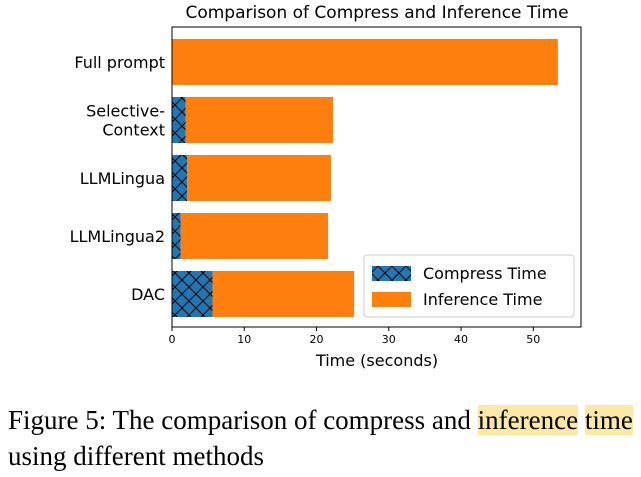 The width and height of the screenshot is (641, 477). I want to click on x-tick-label: 30, so click(389, 339).